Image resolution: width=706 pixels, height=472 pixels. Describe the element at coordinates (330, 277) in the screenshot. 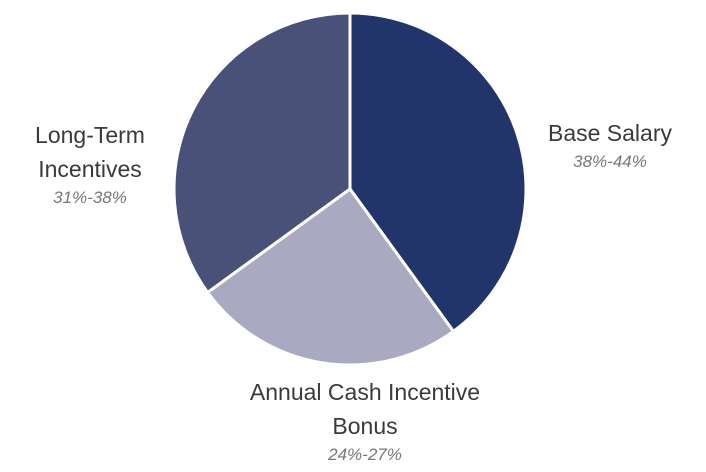

I see `pie-slice` at that location.